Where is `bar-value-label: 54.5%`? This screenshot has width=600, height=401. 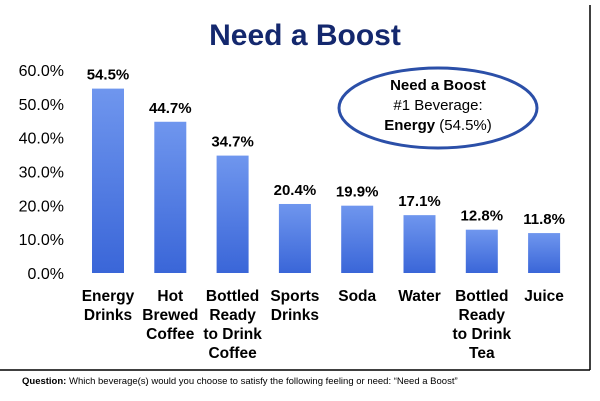
bar-value-label: 54.5% is located at coordinates (108, 75).